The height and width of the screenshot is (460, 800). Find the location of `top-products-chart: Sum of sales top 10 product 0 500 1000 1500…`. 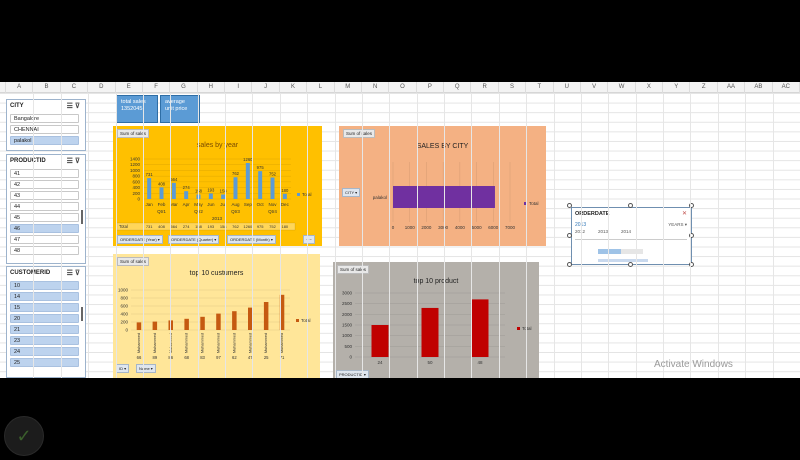

top-products-chart: Sum of sales top 10 product 0 500 1000 1500… is located at coordinates (436, 320).